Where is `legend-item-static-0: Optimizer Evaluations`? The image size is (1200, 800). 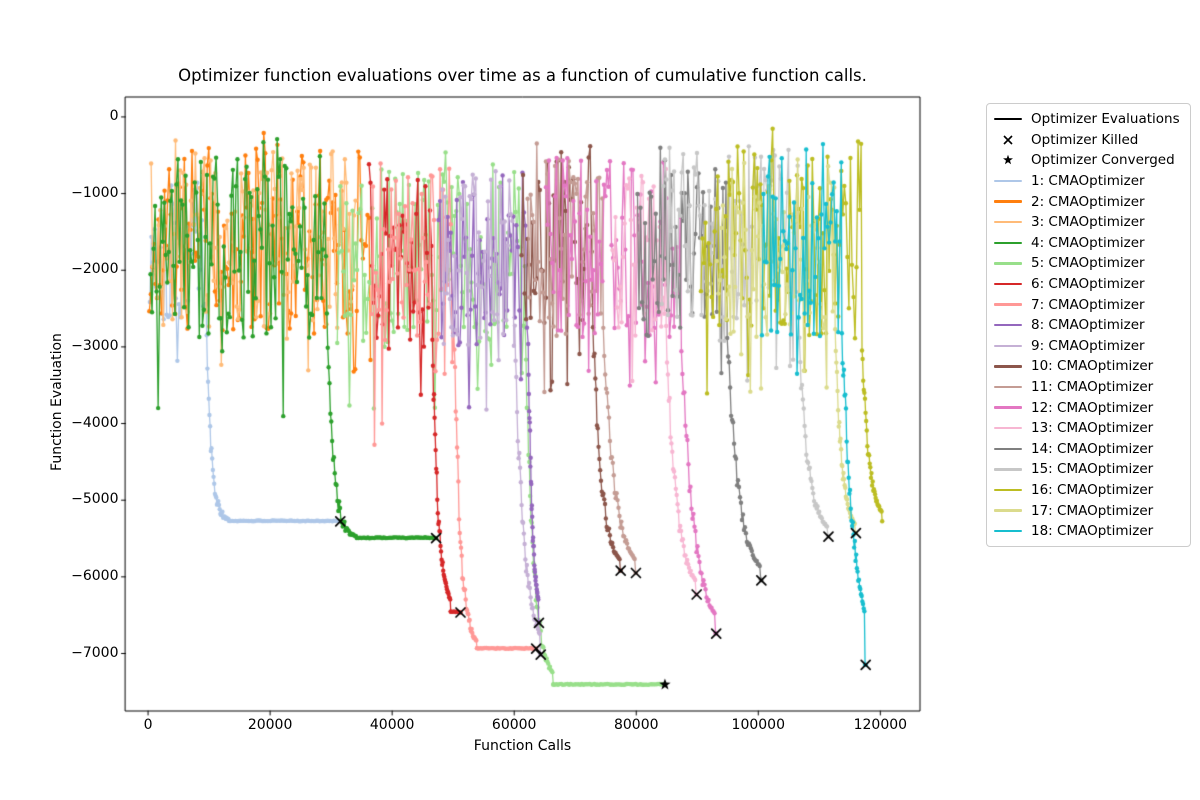 legend-item-static-0: Optimizer Evaluations is located at coordinates (1088, 119).